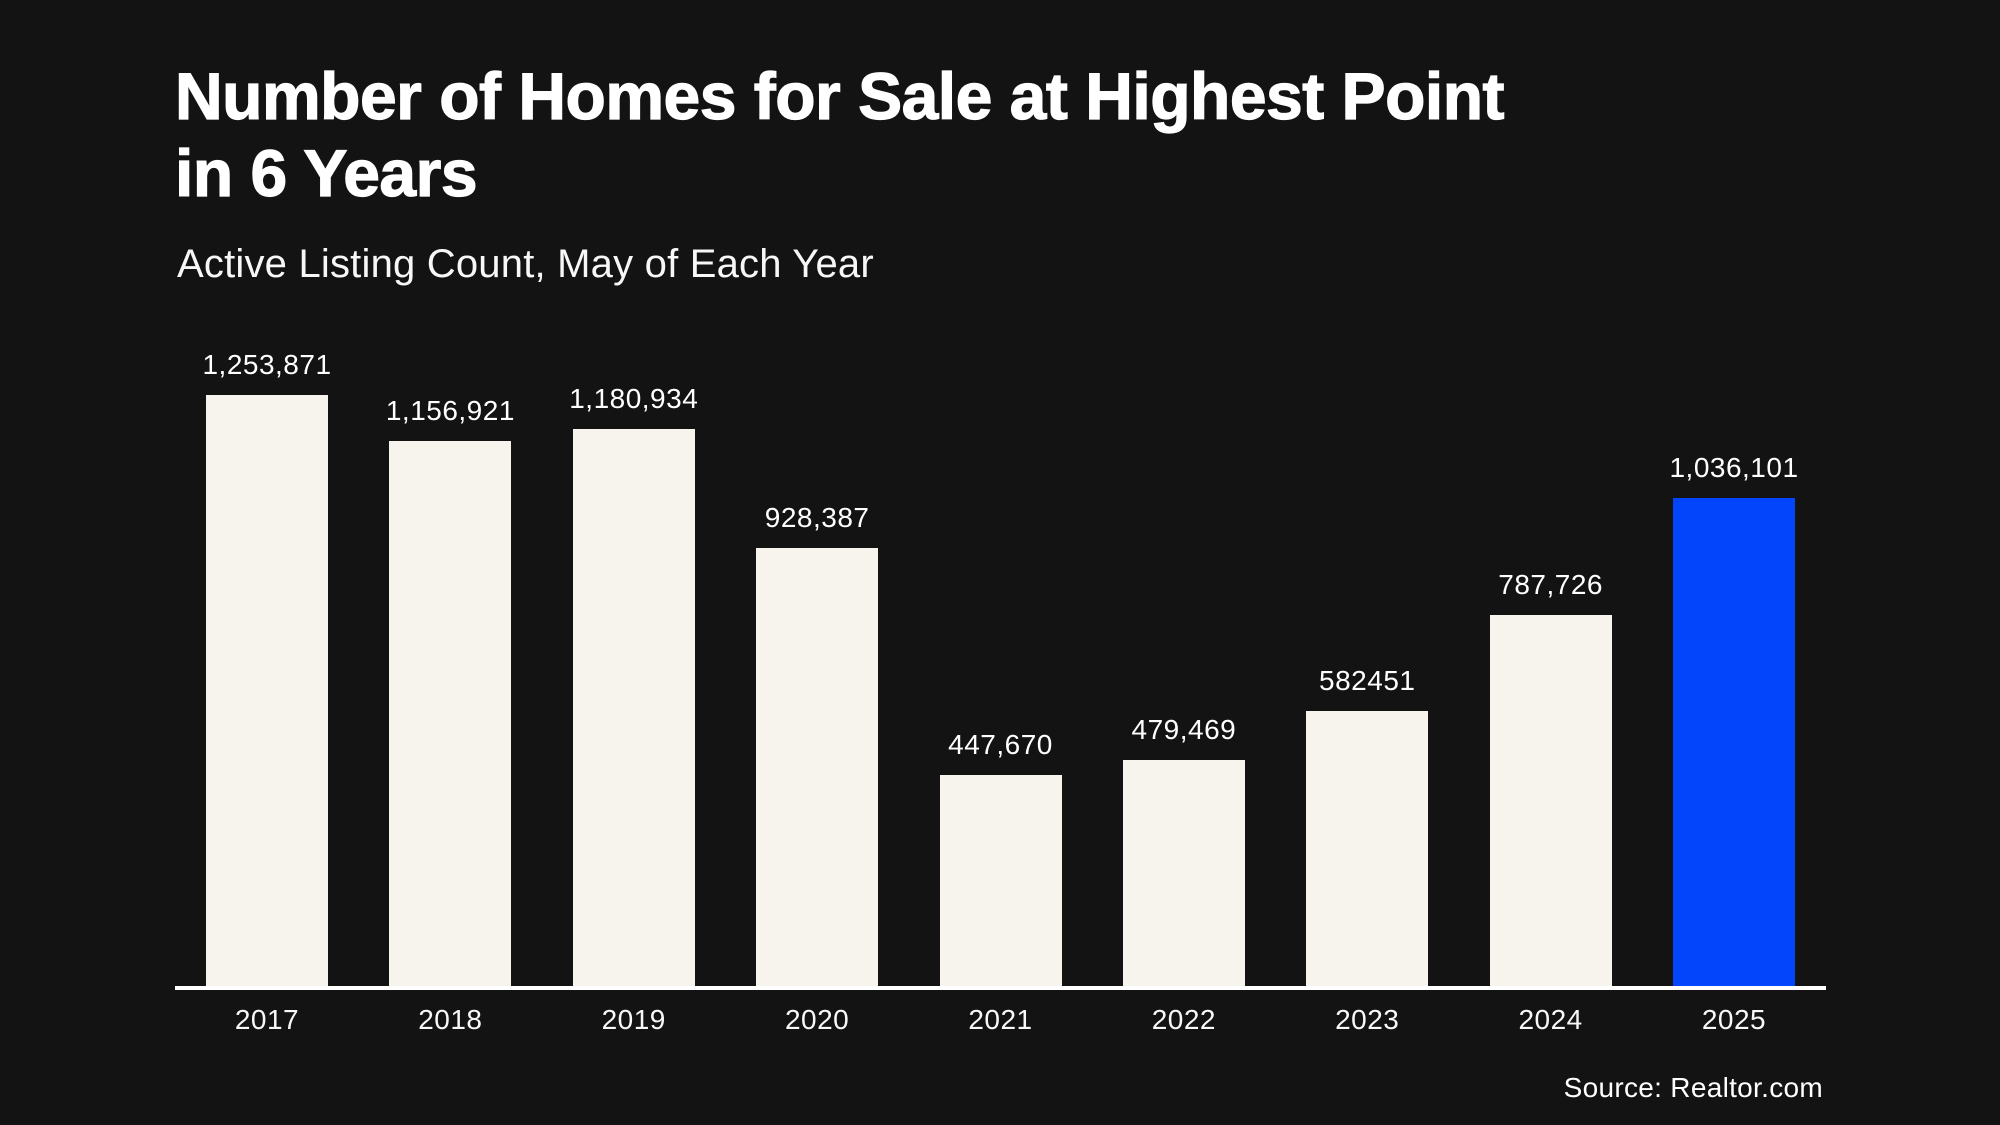  What do you see at coordinates (817, 744) in the screenshot?
I see `bar-2020: 928,387` at bounding box center [817, 744].